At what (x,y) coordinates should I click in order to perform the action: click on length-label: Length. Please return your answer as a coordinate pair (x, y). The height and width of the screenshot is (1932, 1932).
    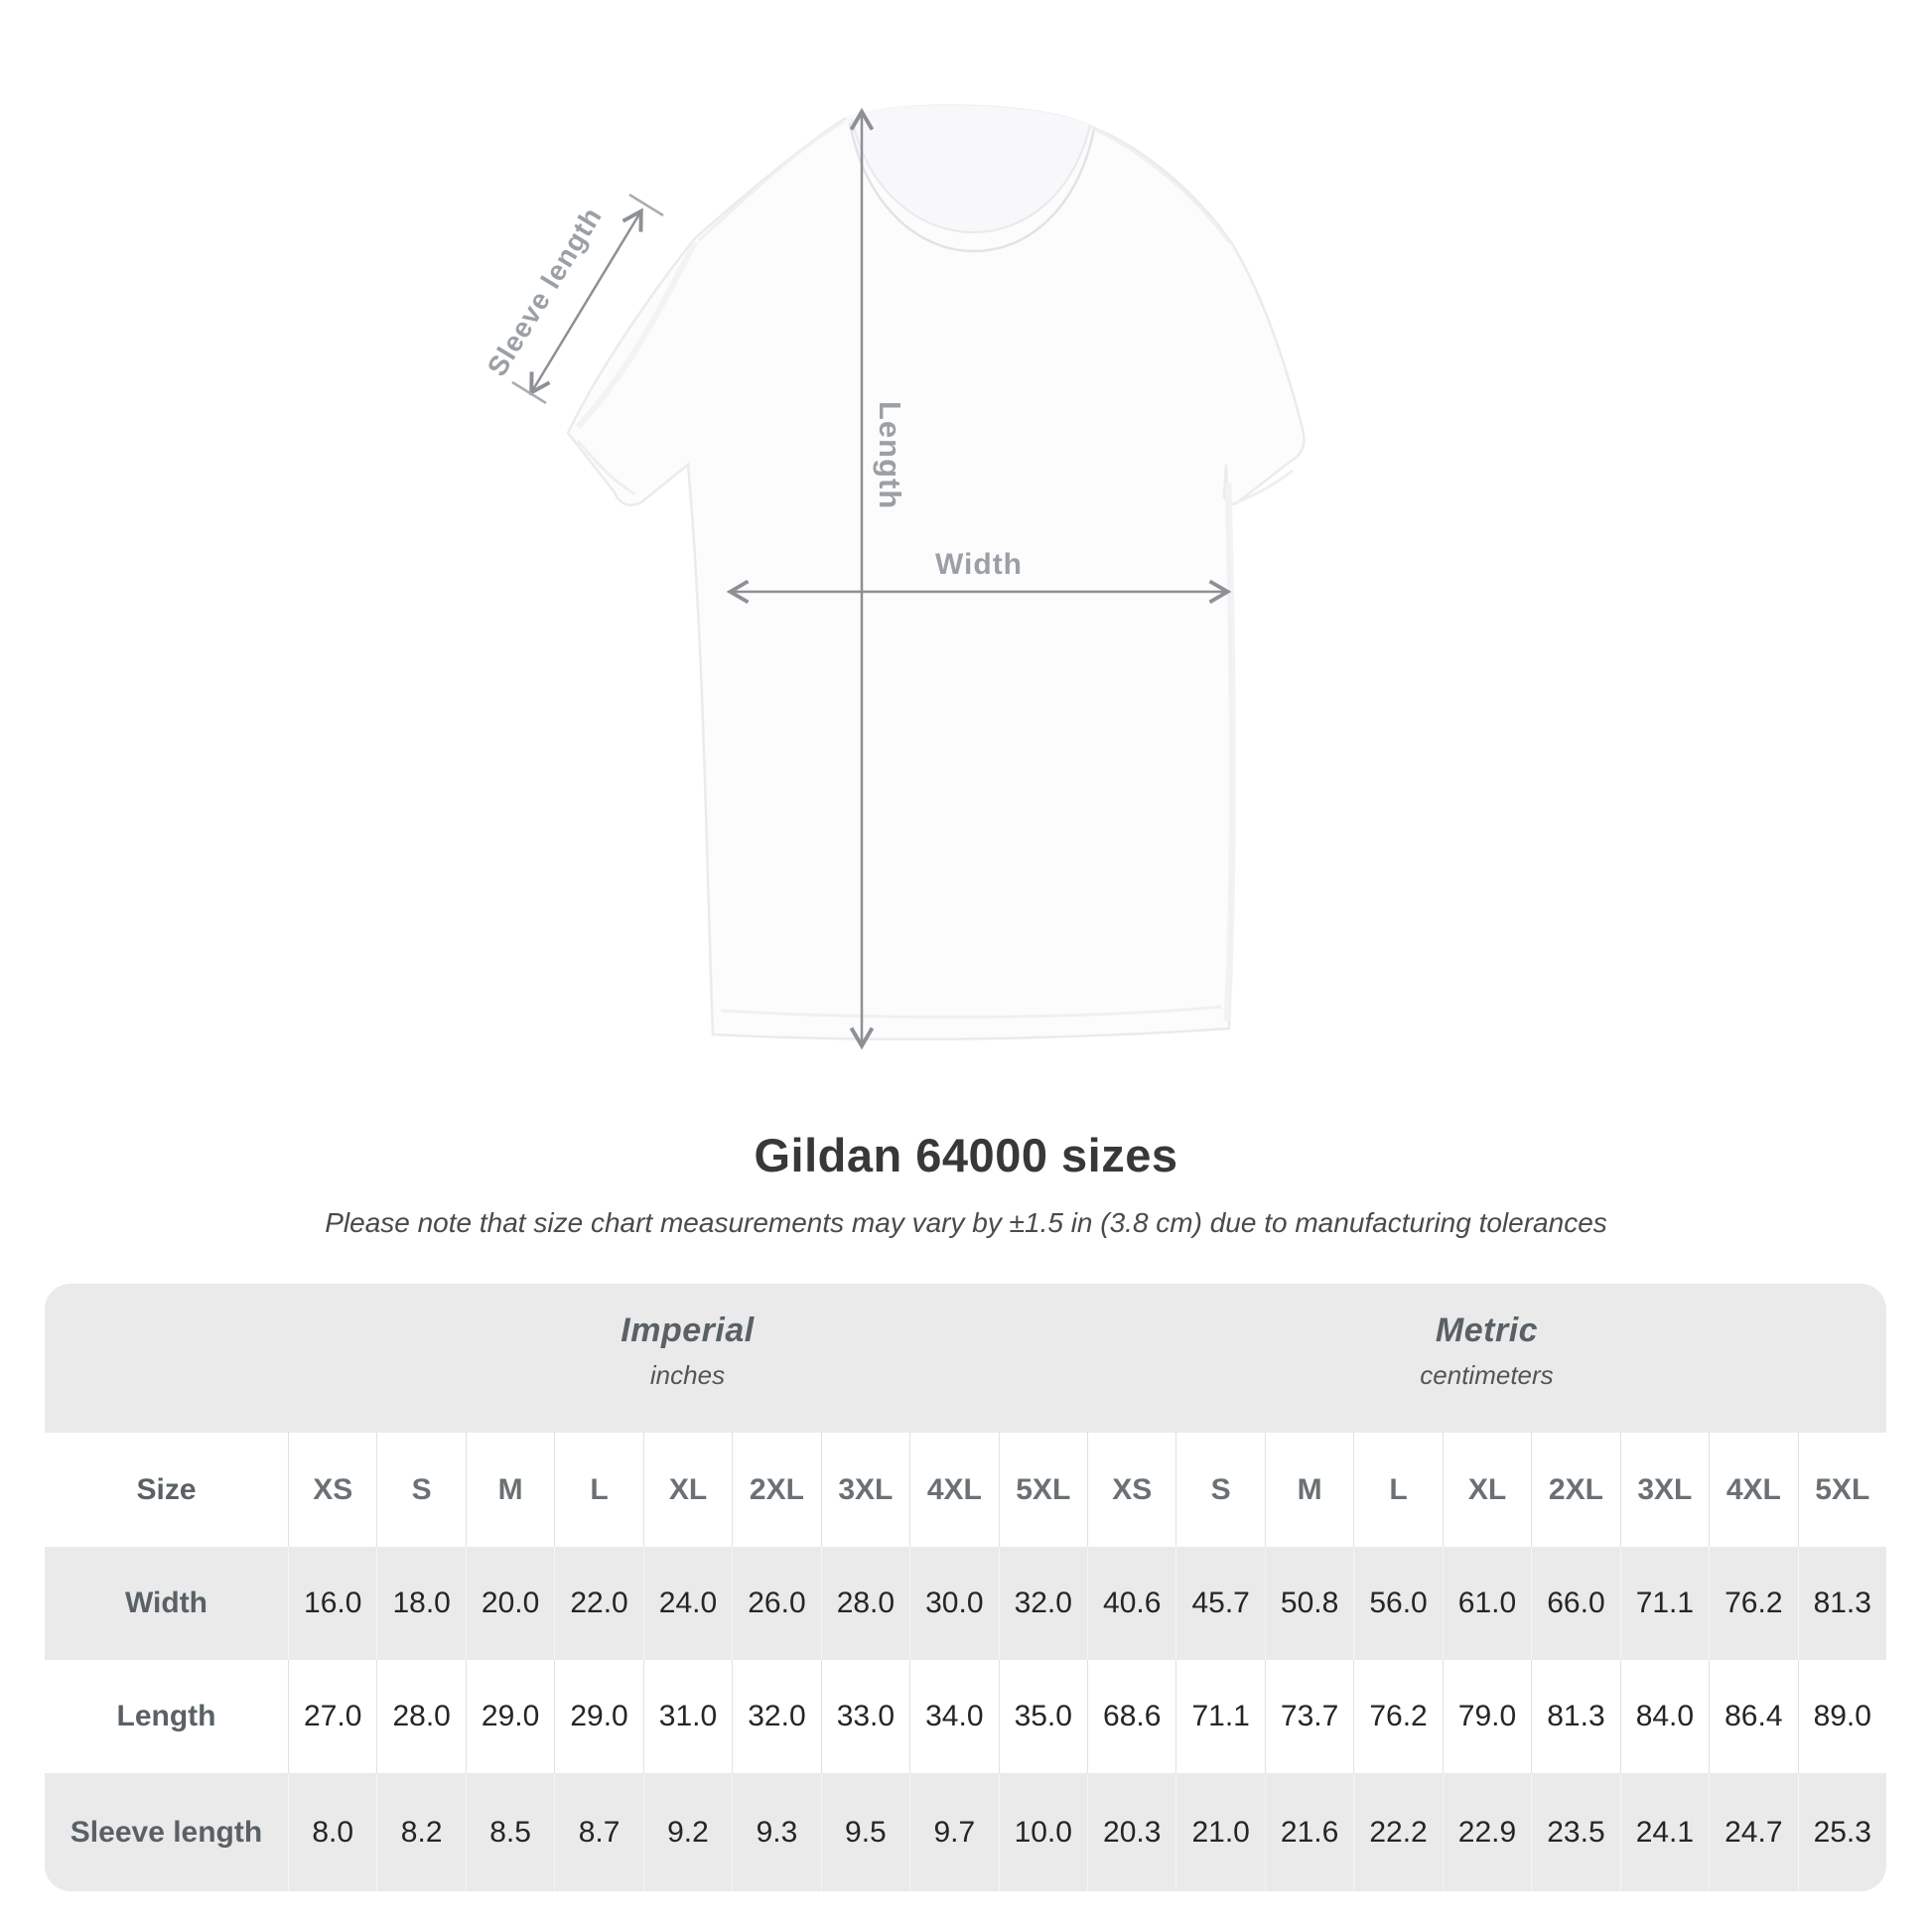
    Looking at the image, I should click on (890, 455).